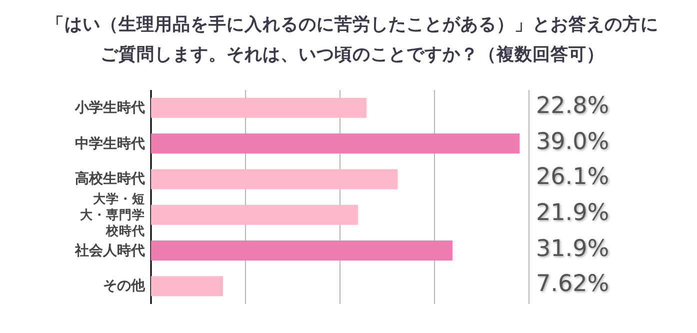  What do you see at coordinates (573, 213) in the screenshot?
I see `data-label: 21.9%` at bounding box center [573, 213].